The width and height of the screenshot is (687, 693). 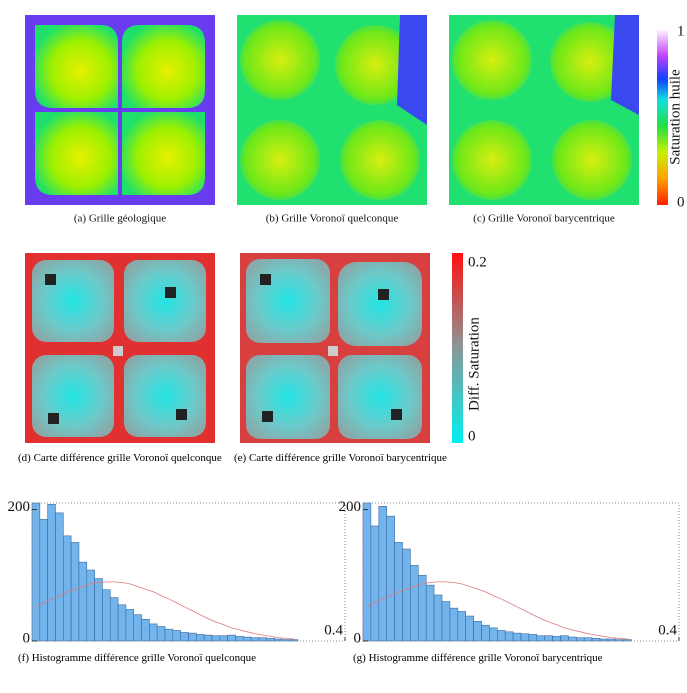 I want to click on colorbar-tick: 1, so click(x=681, y=31).